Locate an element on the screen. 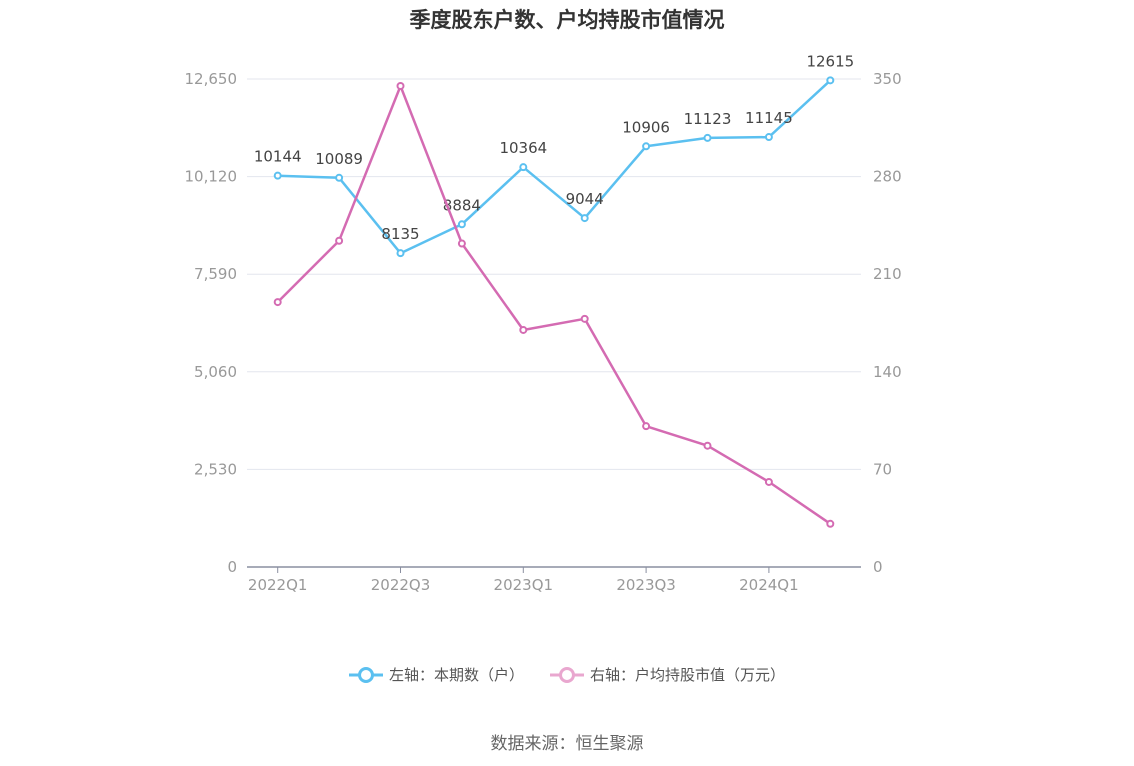 The height and width of the screenshot is (766, 1134). y-left-tick-label: 12,650 is located at coordinates (211, 79).